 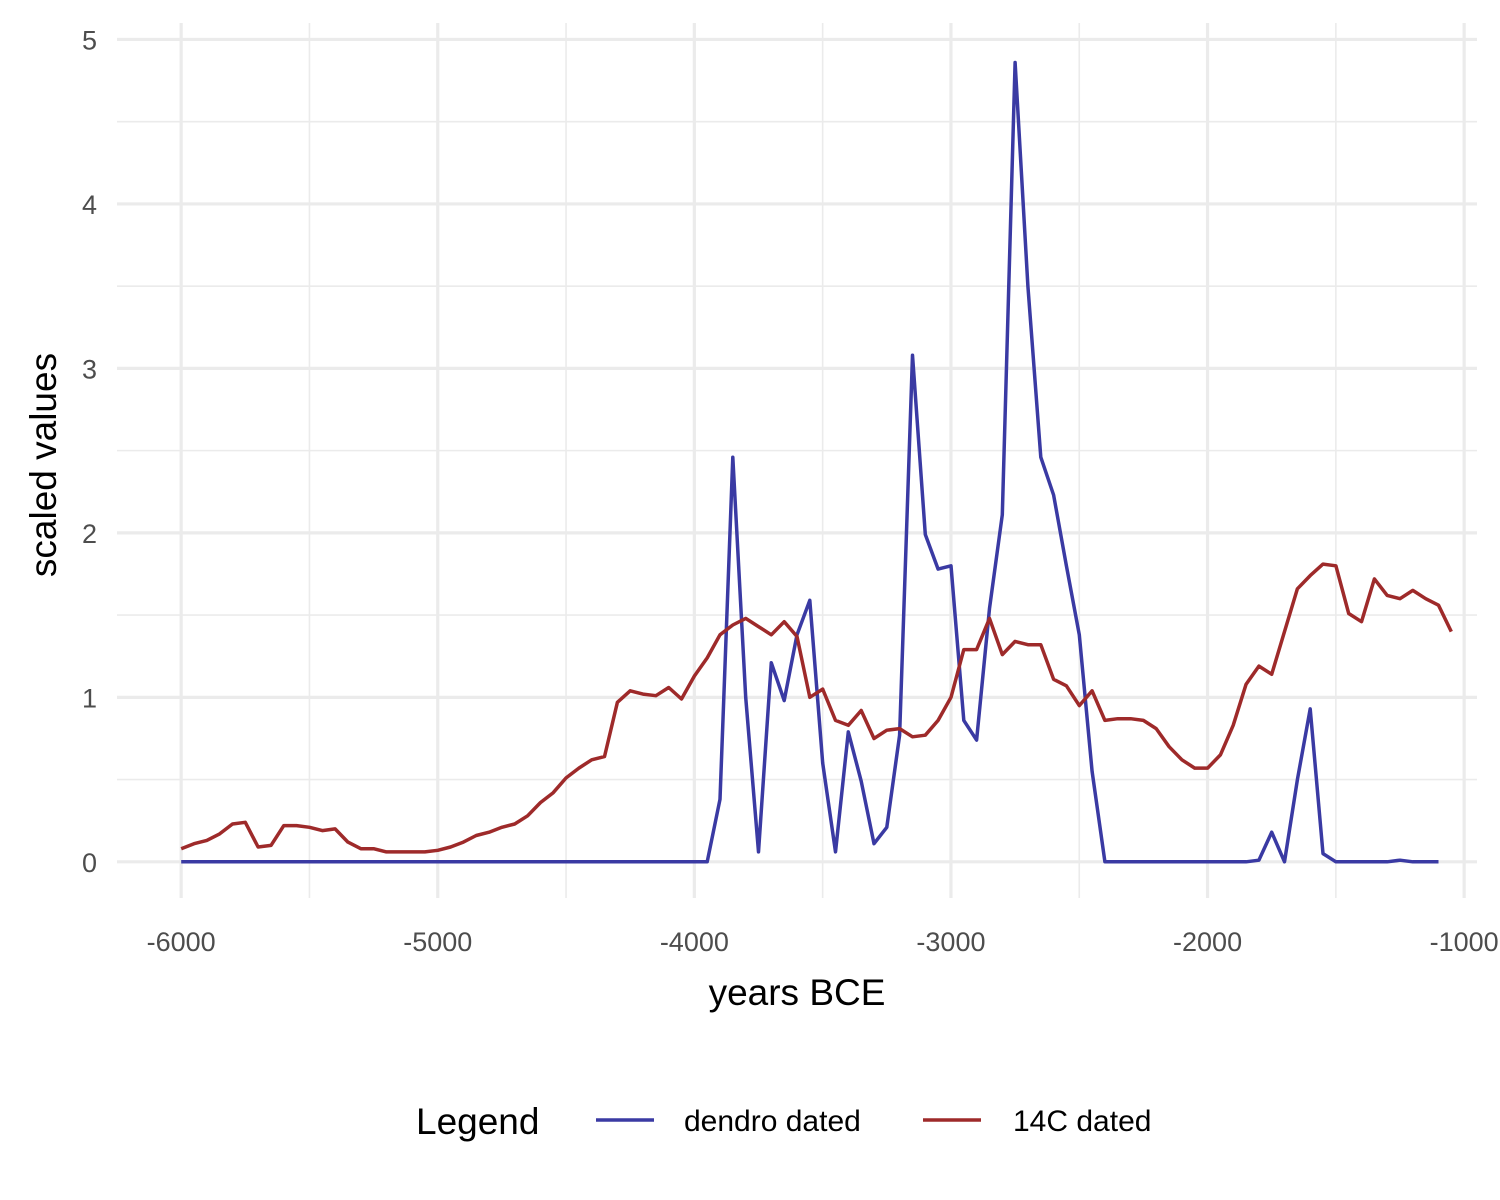 What do you see at coordinates (694, 942) in the screenshot?
I see `x-tick-label: -4000` at bounding box center [694, 942].